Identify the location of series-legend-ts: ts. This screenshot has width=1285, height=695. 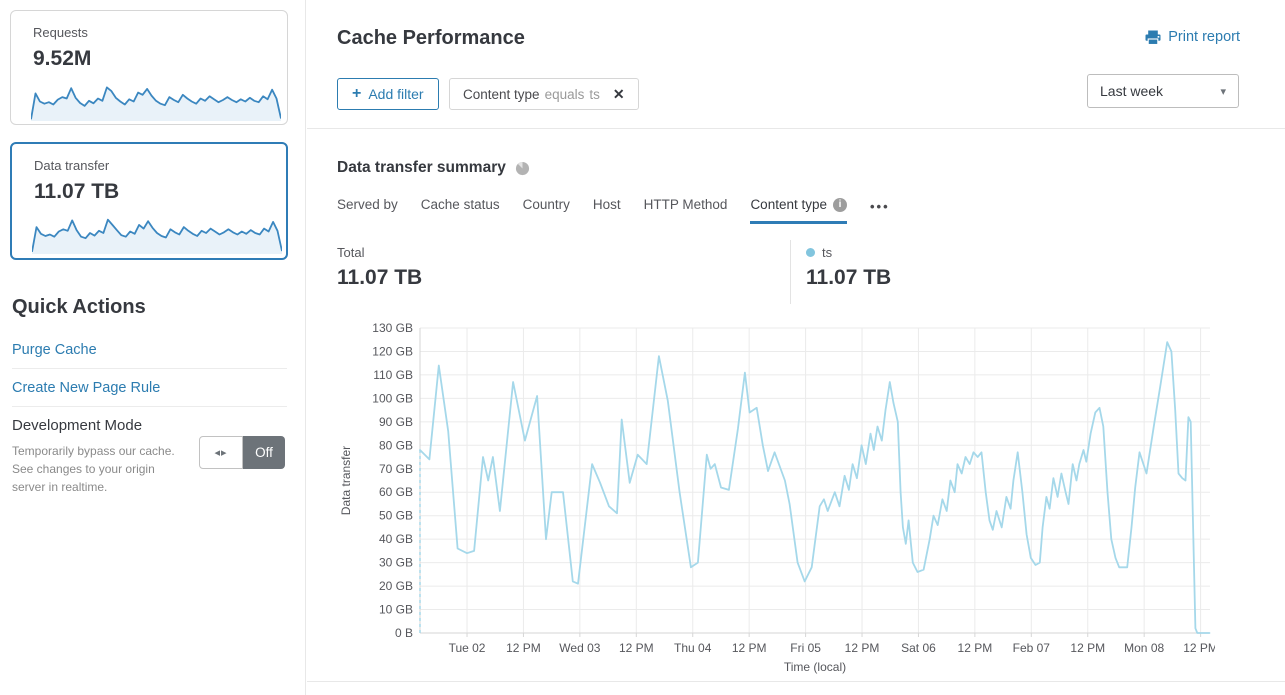
(819, 252).